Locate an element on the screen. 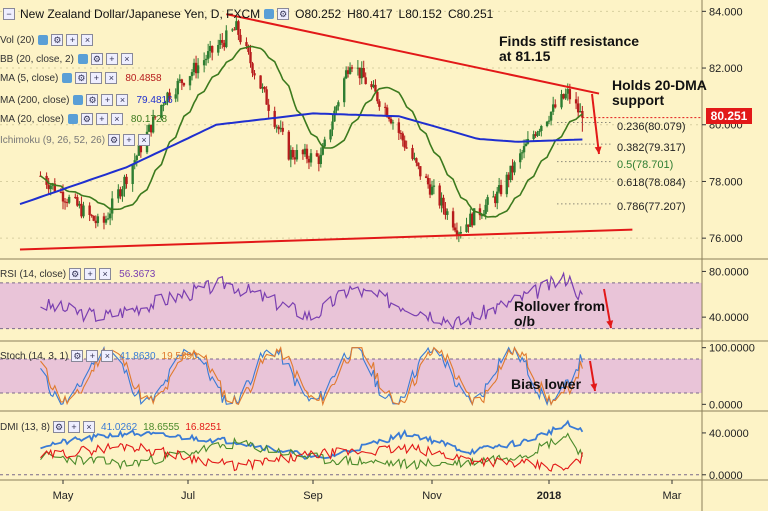 Image resolution: width=768 pixels, height=511 pixels. indicator-ma200: MA (200, close) ⚙ + × 79.4816 is located at coordinates (86, 100).